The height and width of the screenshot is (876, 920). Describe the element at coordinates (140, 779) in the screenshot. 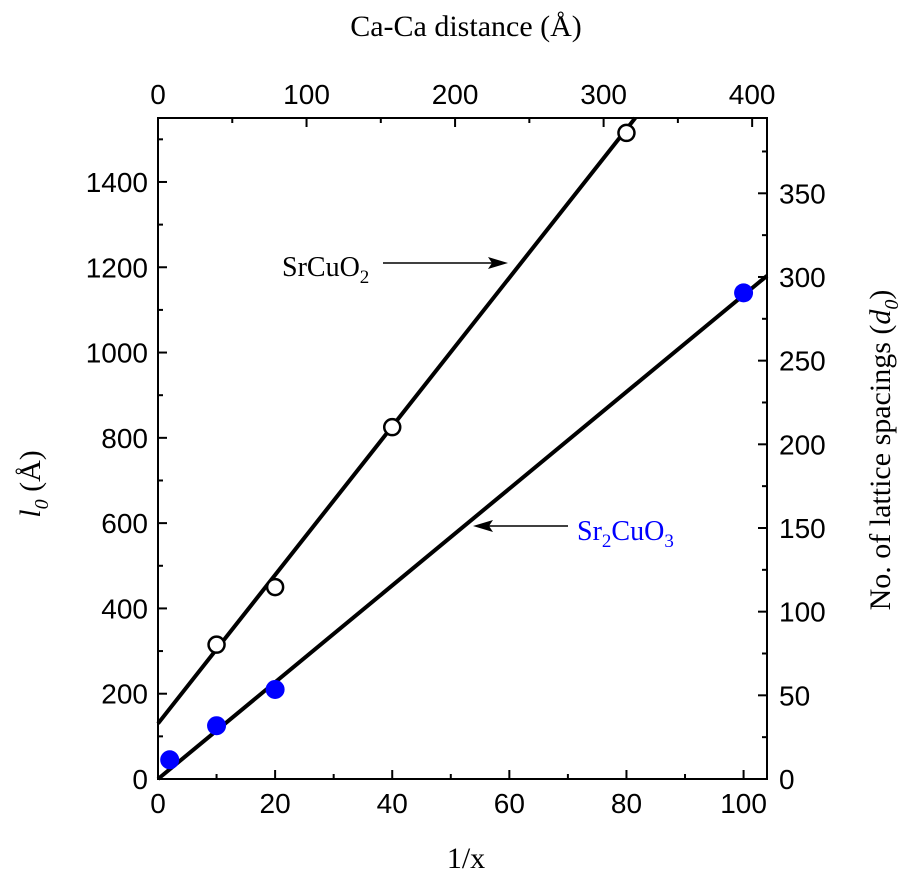

I see `y-tick-label: 0` at that location.